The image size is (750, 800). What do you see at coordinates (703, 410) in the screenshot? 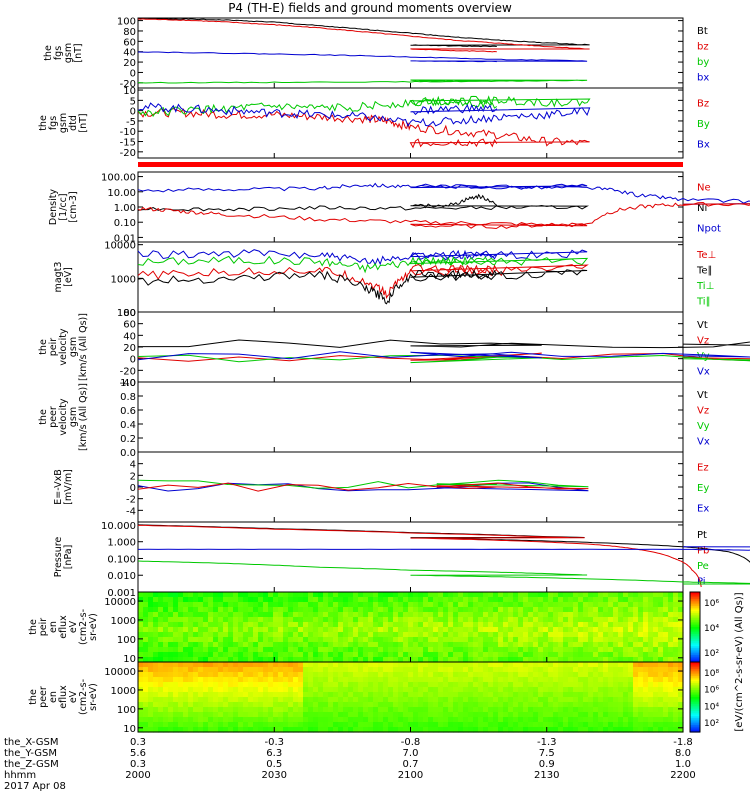
I see `legend-entry: Vz` at bounding box center [703, 410].